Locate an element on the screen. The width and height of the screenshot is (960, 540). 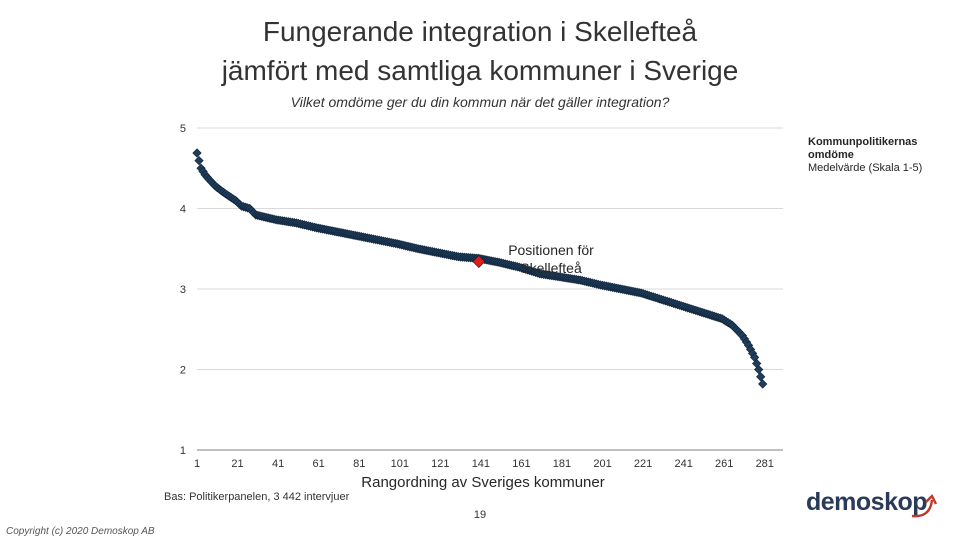
y-tick-label: 4 is located at coordinates (183, 210).